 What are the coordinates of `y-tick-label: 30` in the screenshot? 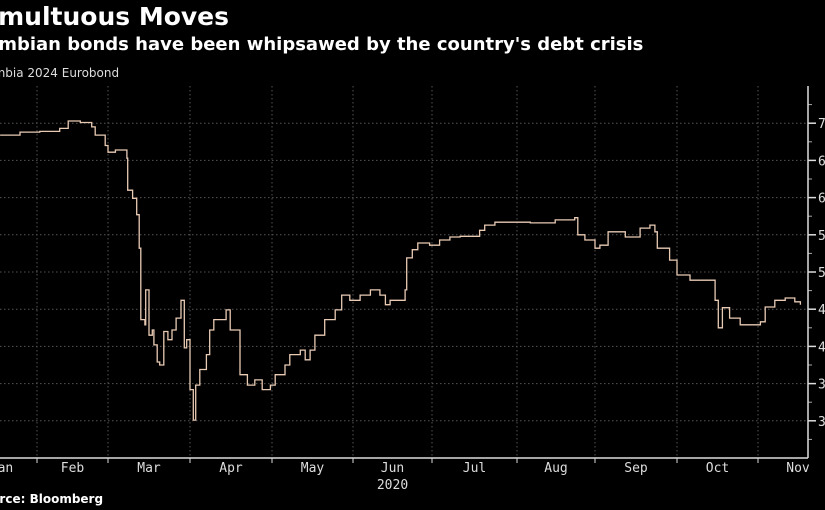 It's located at (821, 422).